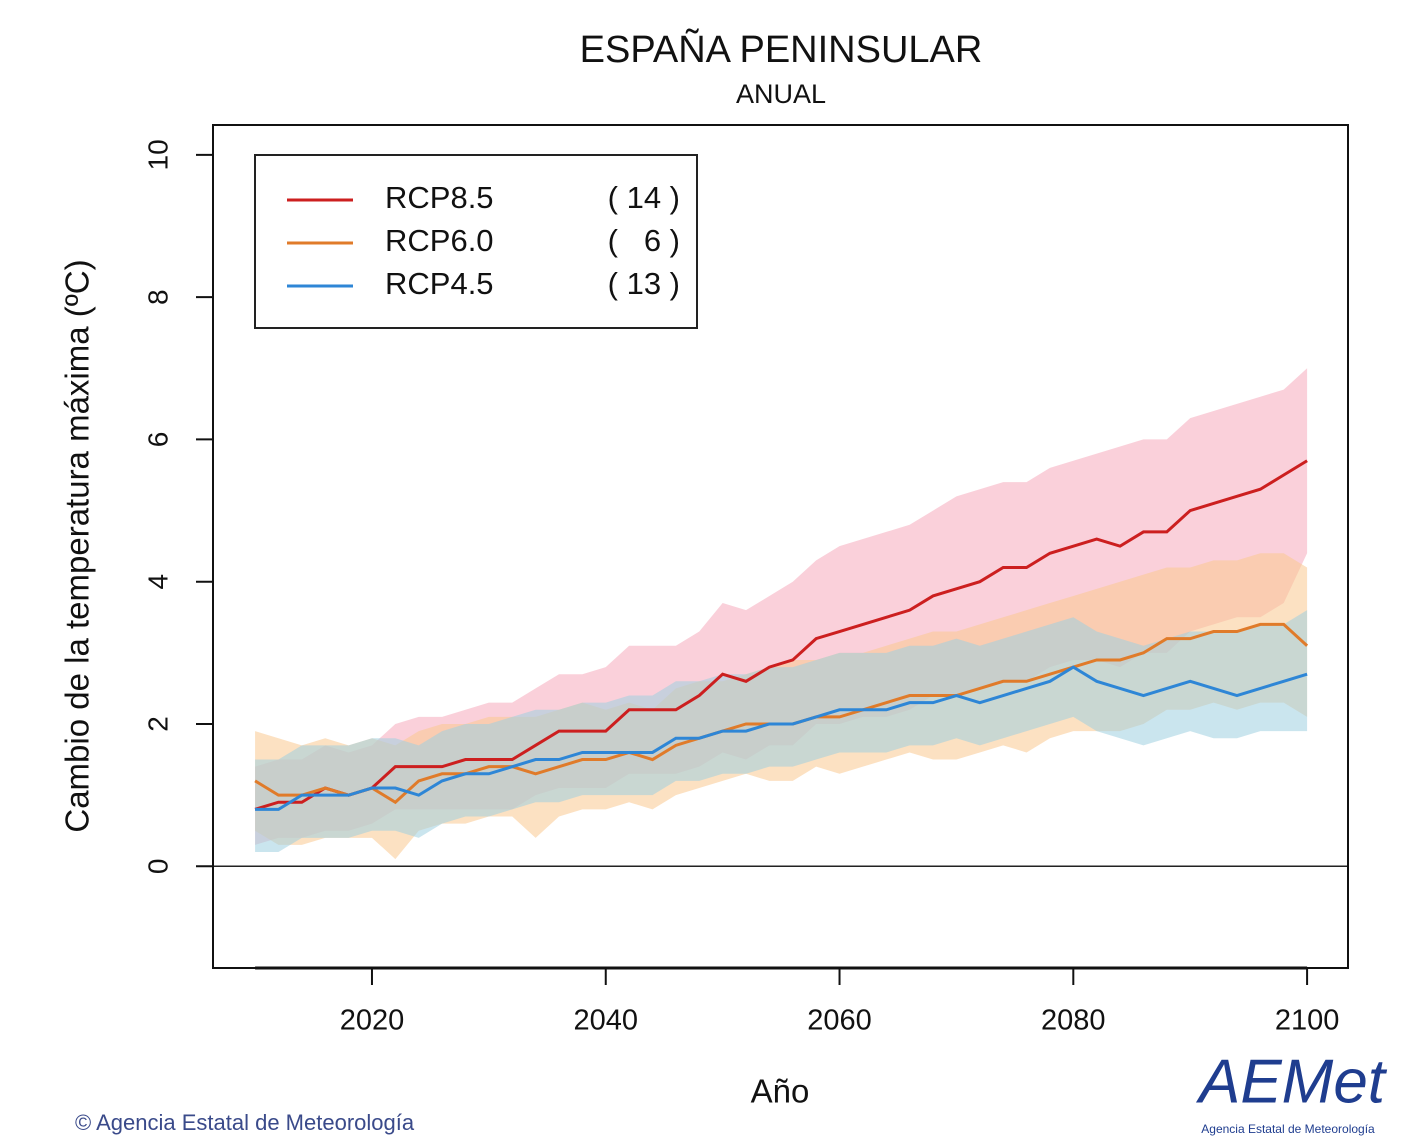  I want to click on legend-label: RCP4.5, so click(439, 283).